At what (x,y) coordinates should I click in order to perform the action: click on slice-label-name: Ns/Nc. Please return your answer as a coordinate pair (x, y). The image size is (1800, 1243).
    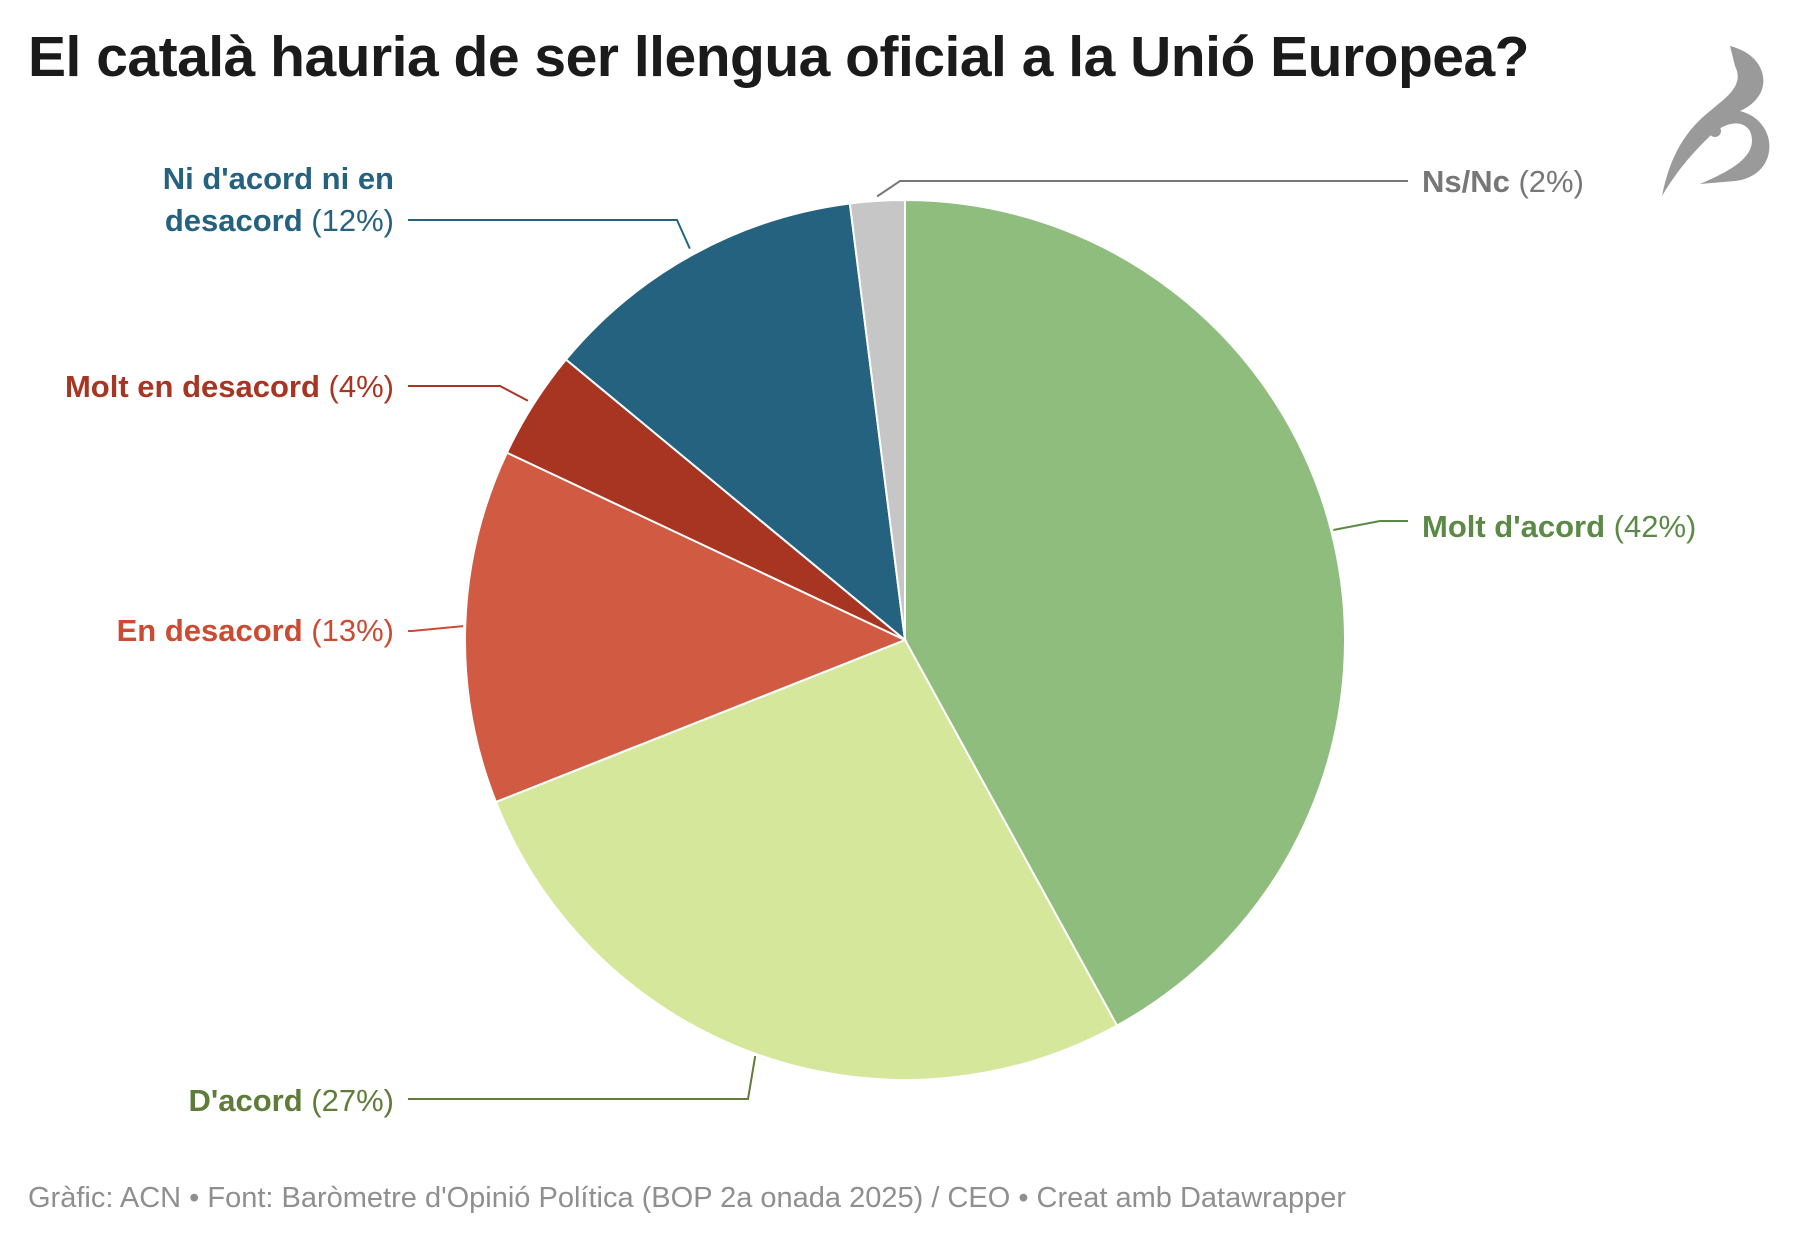
    Looking at the image, I should click on (1466, 181).